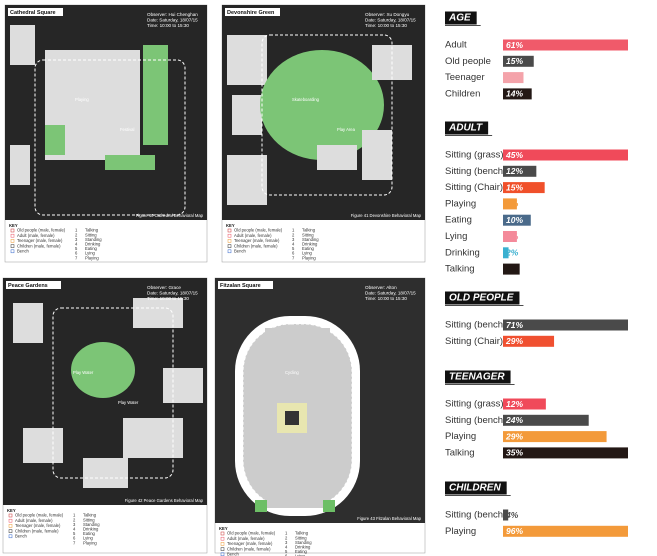 The image size is (657, 556). I want to click on key-activity: Standing, so click(310, 239).